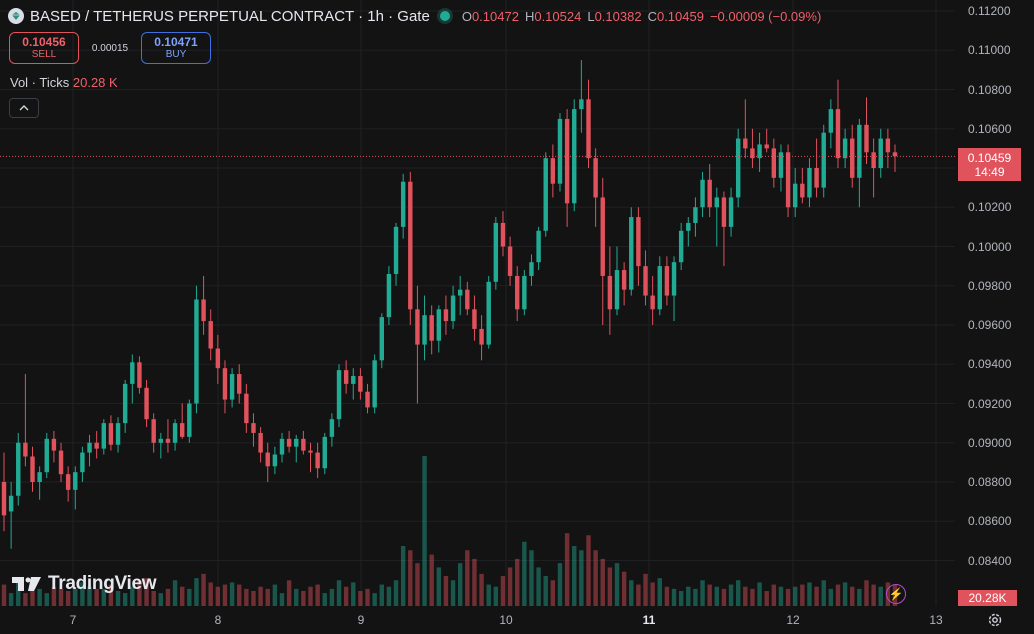 The image size is (1034, 634). What do you see at coordinates (989, 11) in the screenshot?
I see `price-axis-tick: 0.11200` at bounding box center [989, 11].